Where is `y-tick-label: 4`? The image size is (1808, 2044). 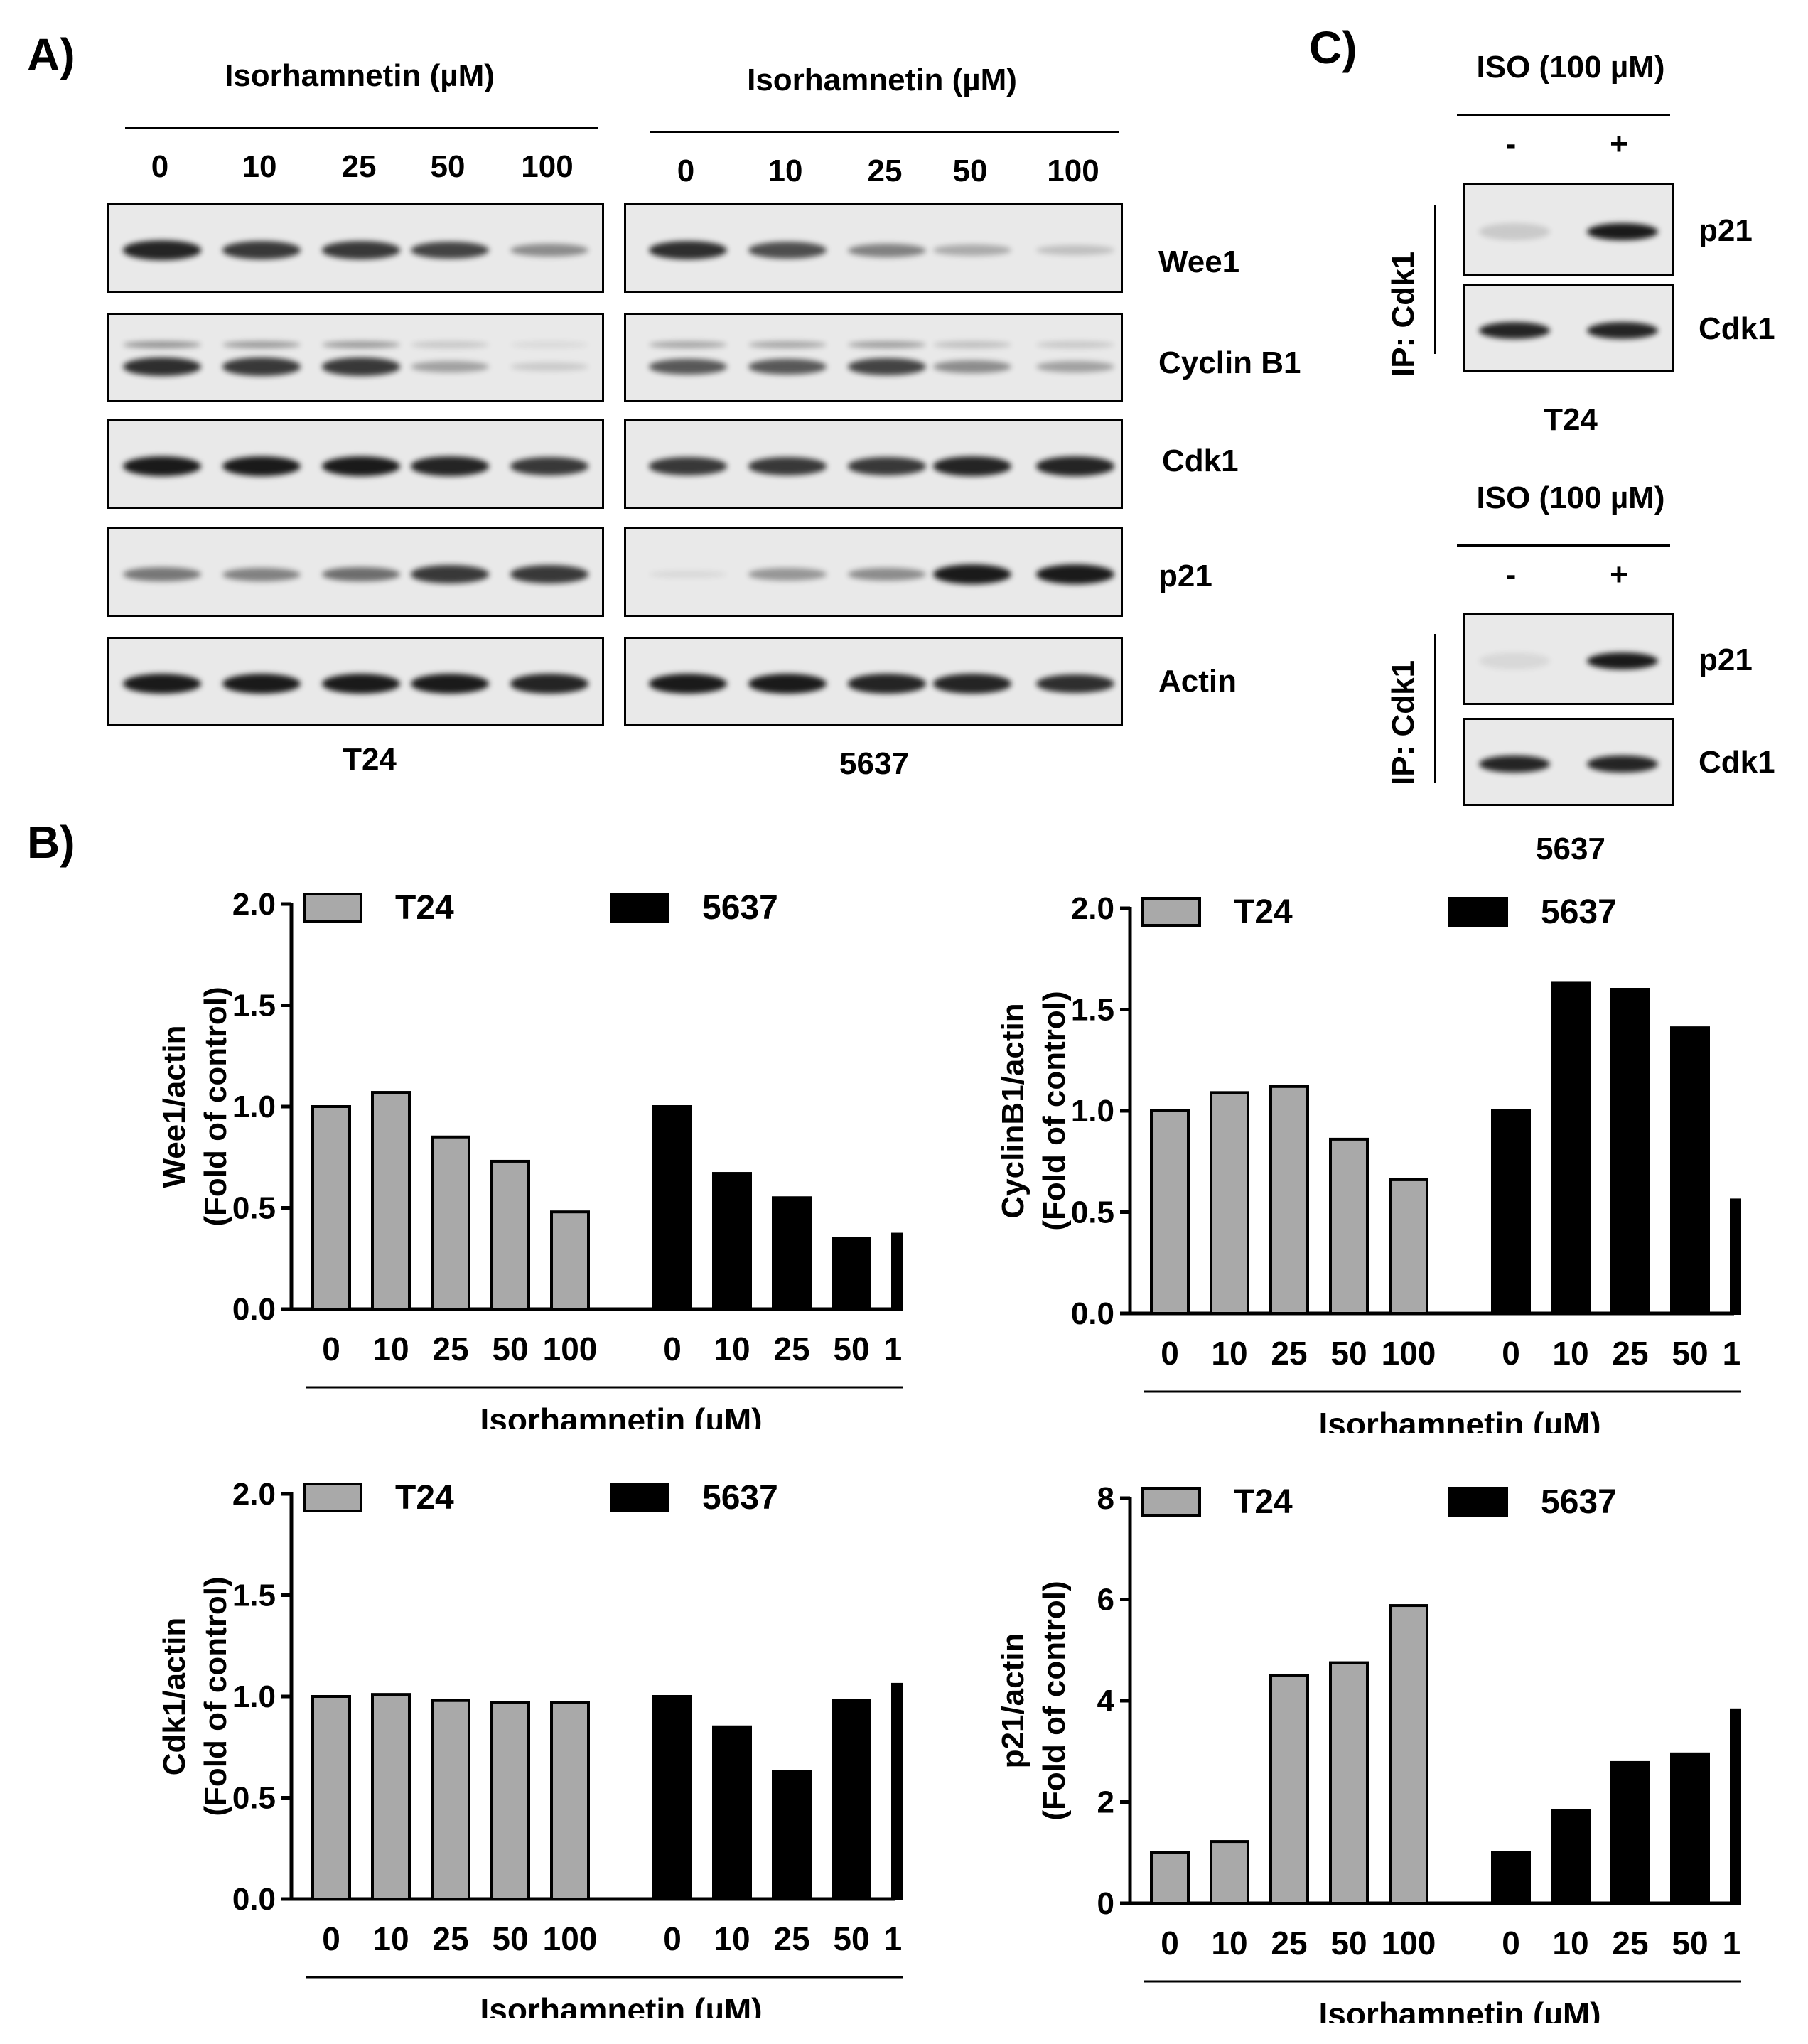
y-tick-label: 4 is located at coordinates (1106, 1701).